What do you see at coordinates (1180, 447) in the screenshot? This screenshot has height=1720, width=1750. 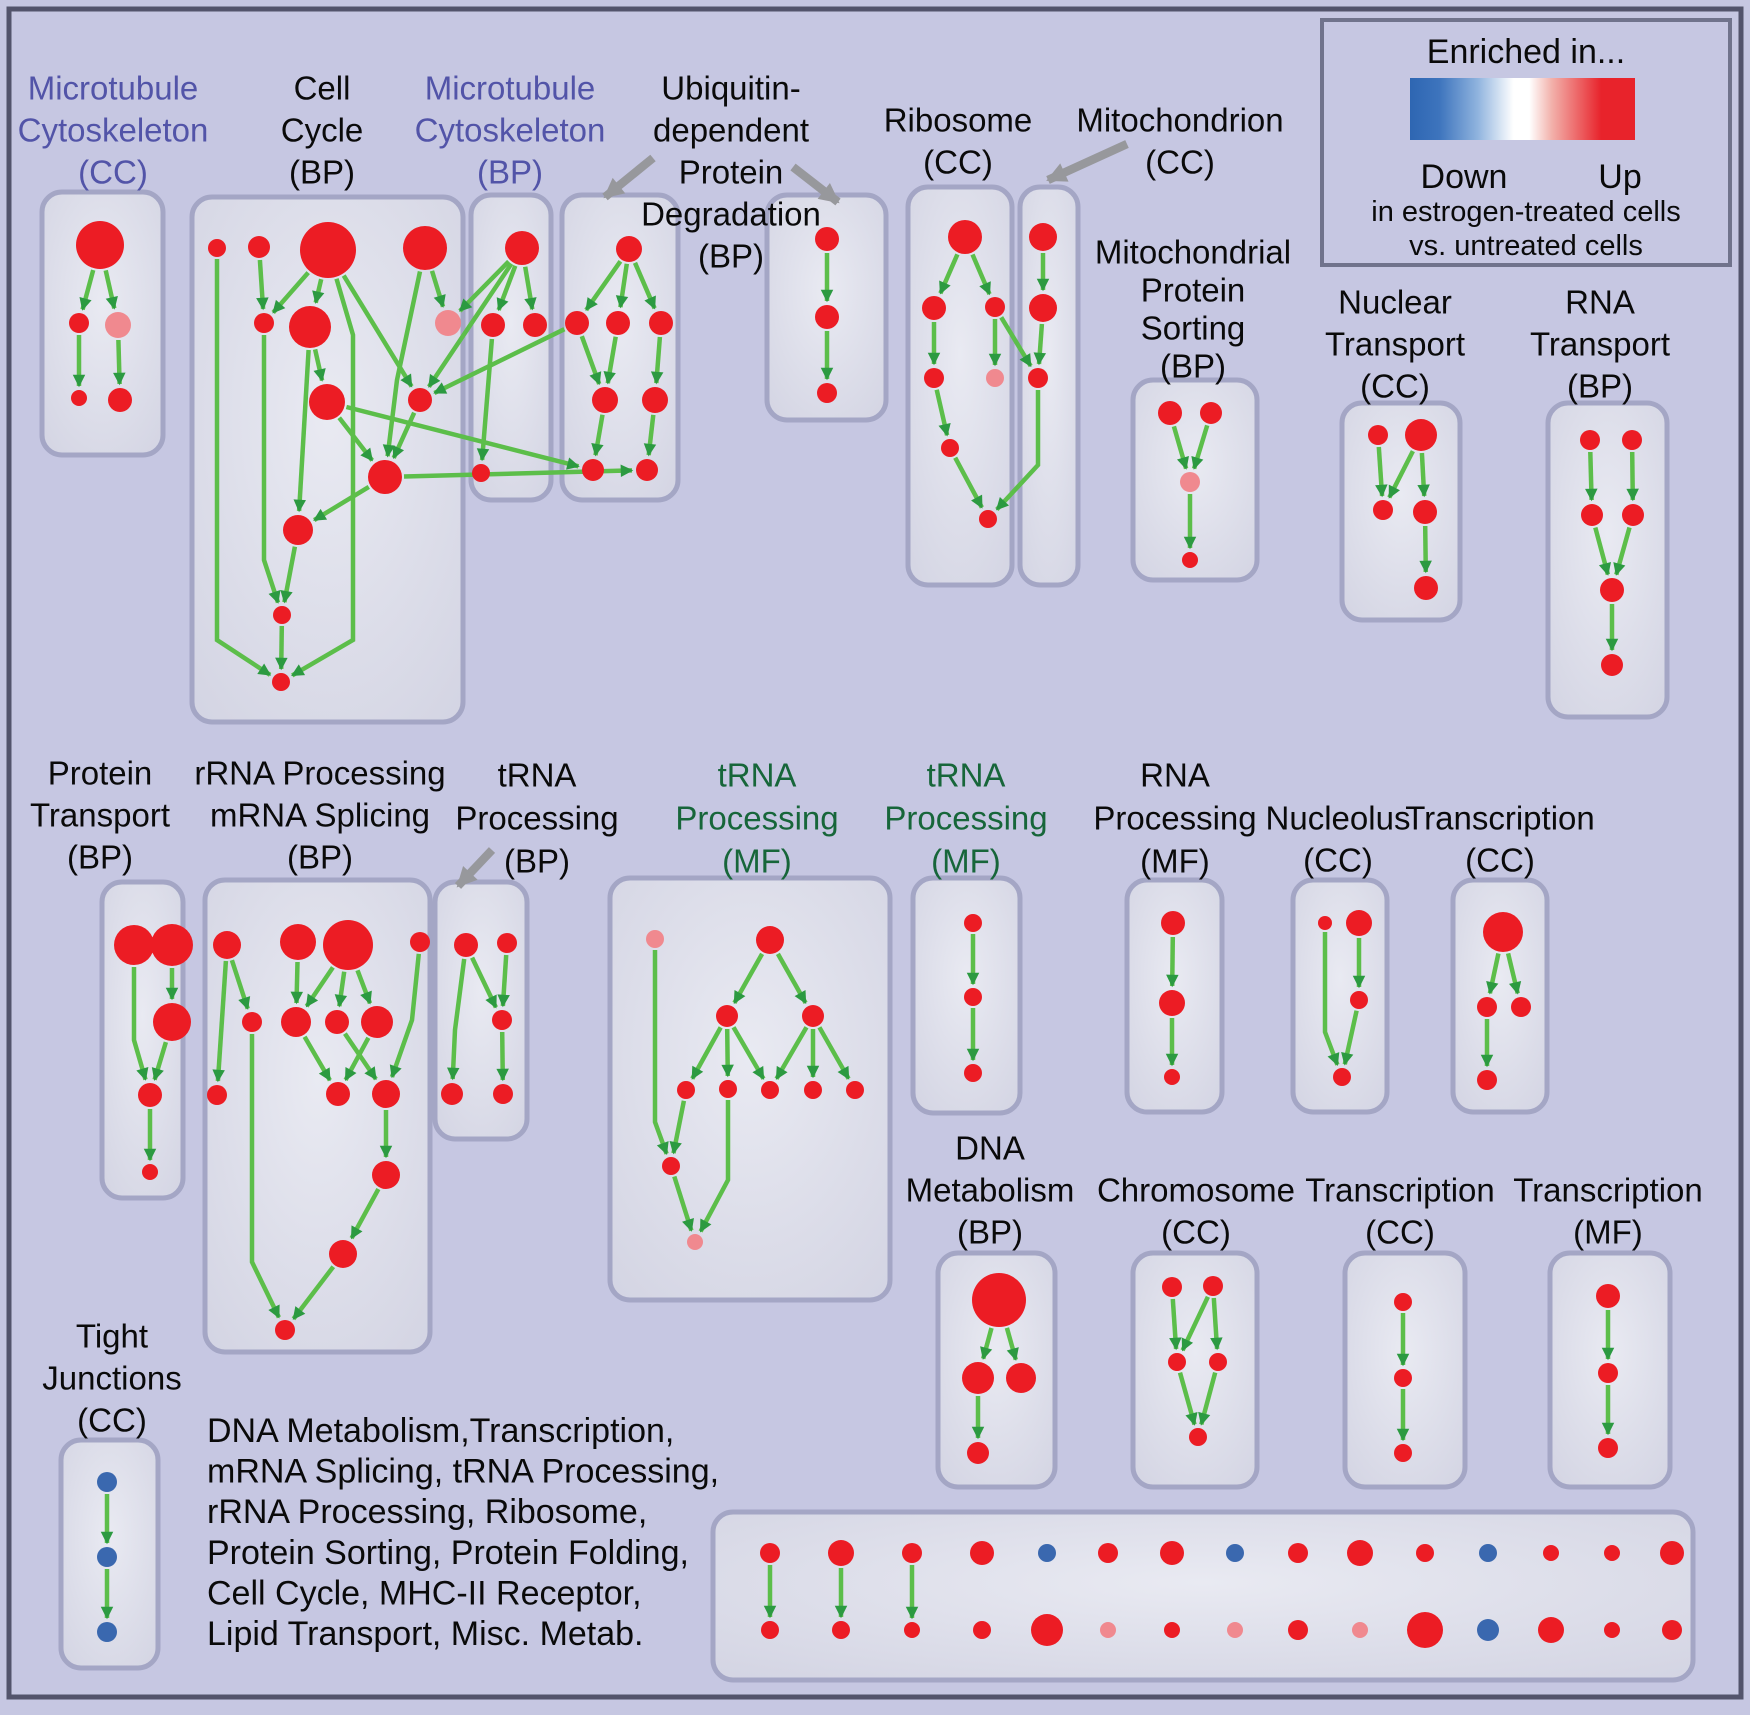 I see `edge-mitochondrial-protein-sorting-bp` at bounding box center [1180, 447].